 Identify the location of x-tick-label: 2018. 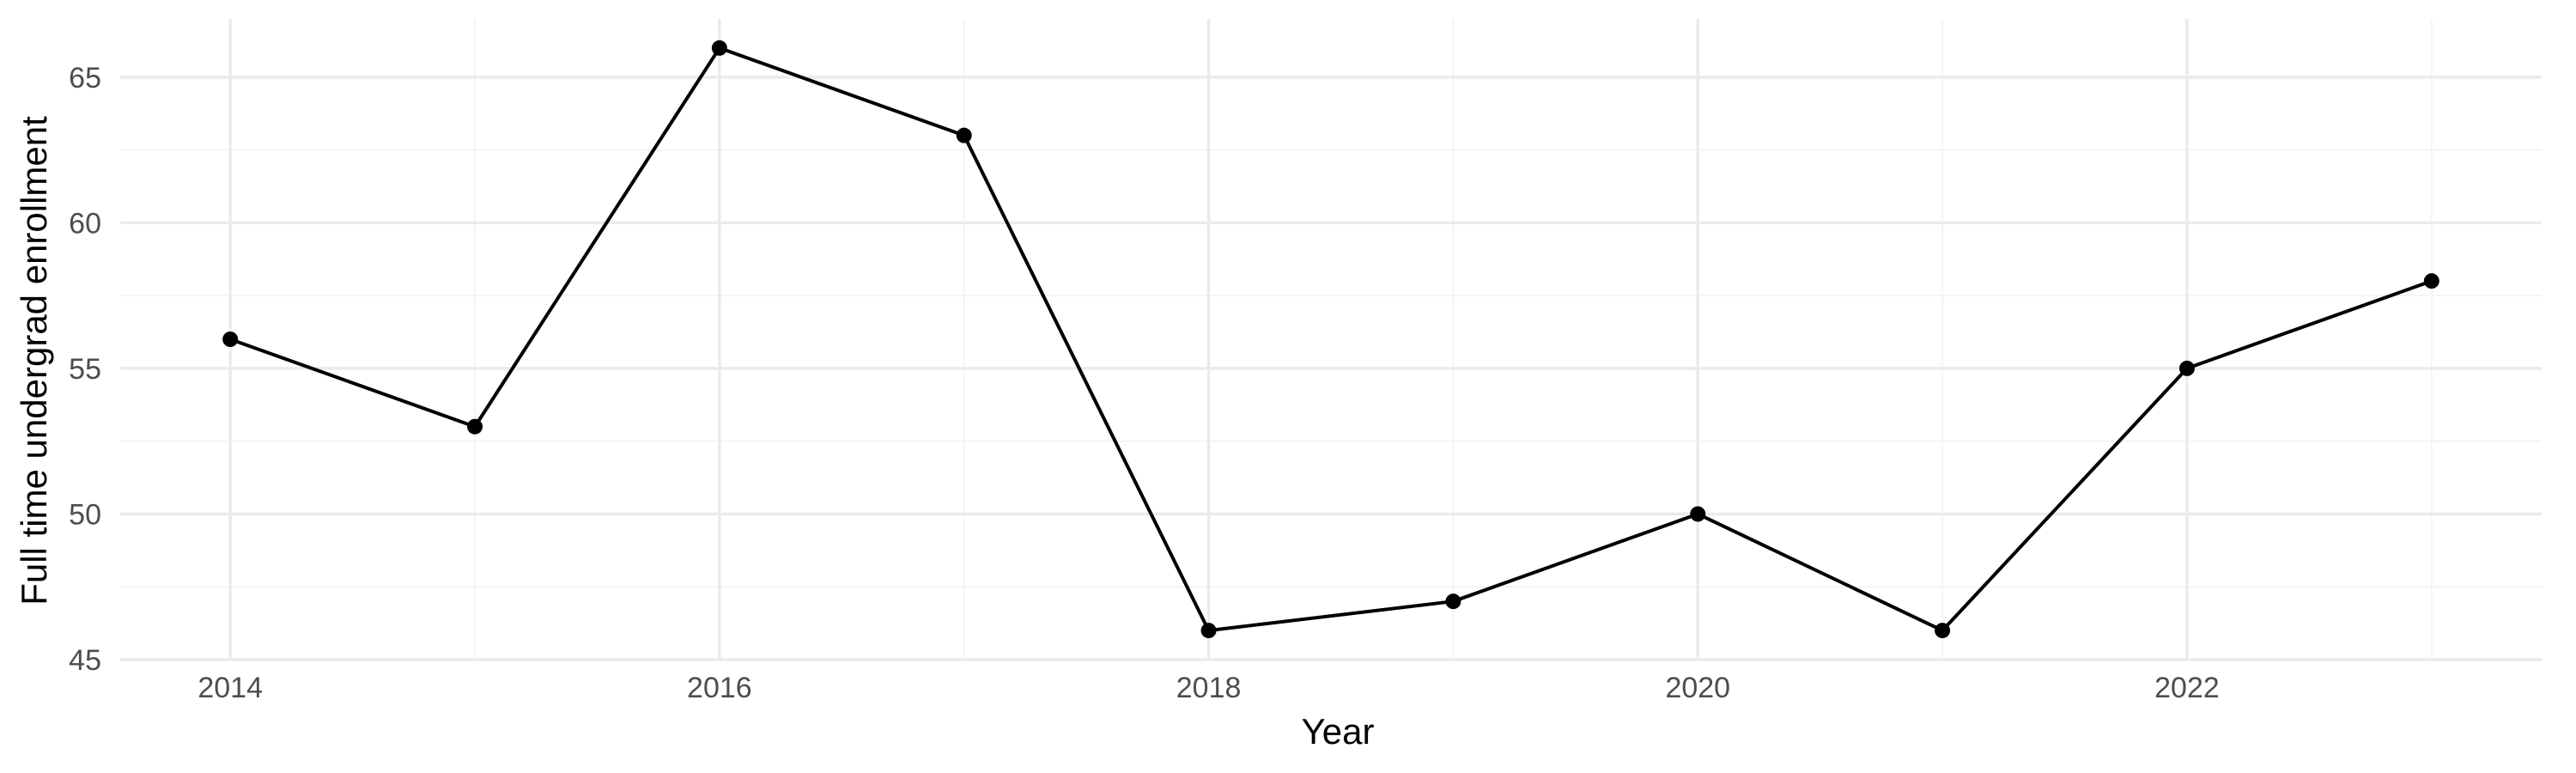
(1209, 688).